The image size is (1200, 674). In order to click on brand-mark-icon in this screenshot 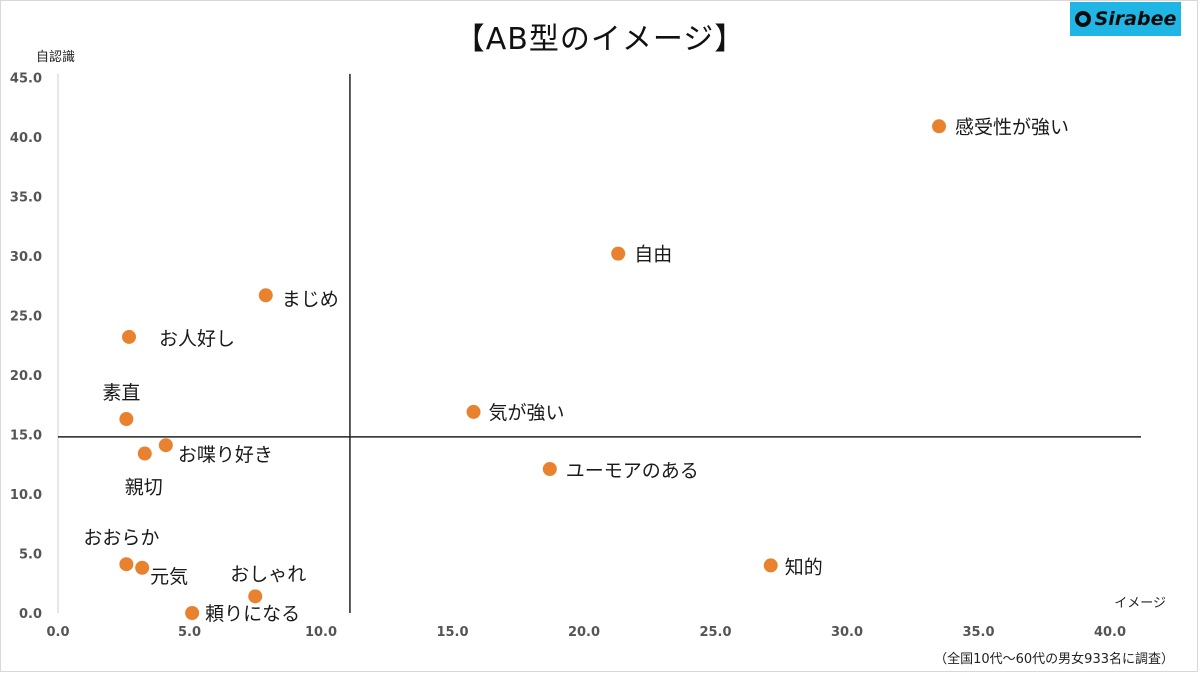, I will do `click(1082, 19)`.